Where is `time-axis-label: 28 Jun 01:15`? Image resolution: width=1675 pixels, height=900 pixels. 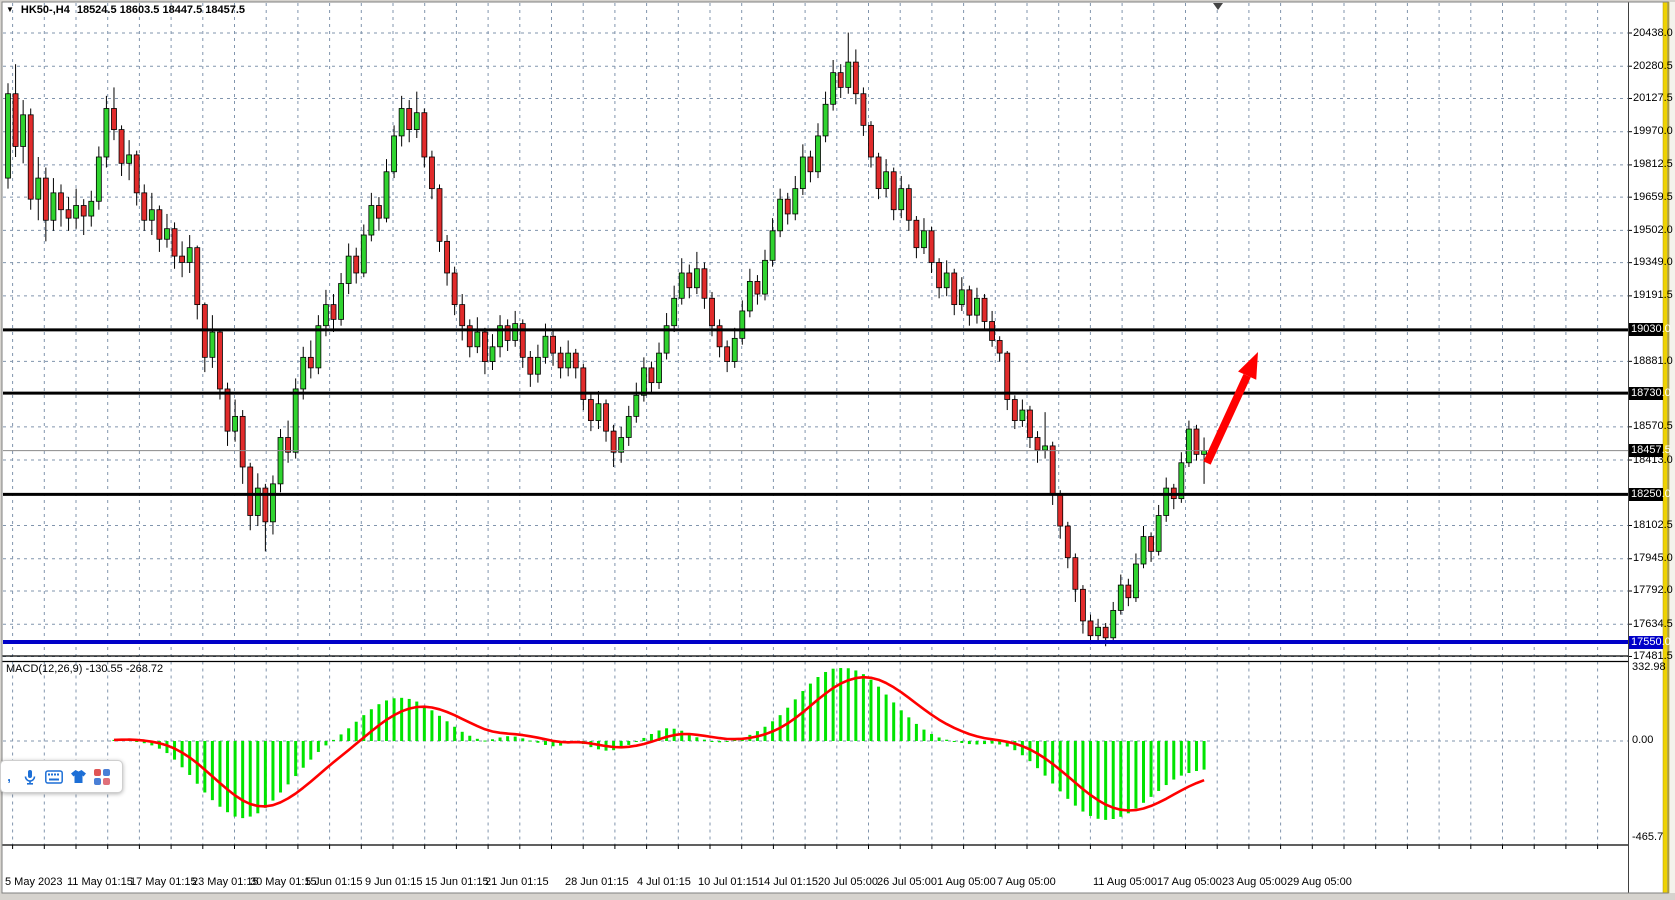 time-axis-label: 28 Jun 01:15 is located at coordinates (597, 882).